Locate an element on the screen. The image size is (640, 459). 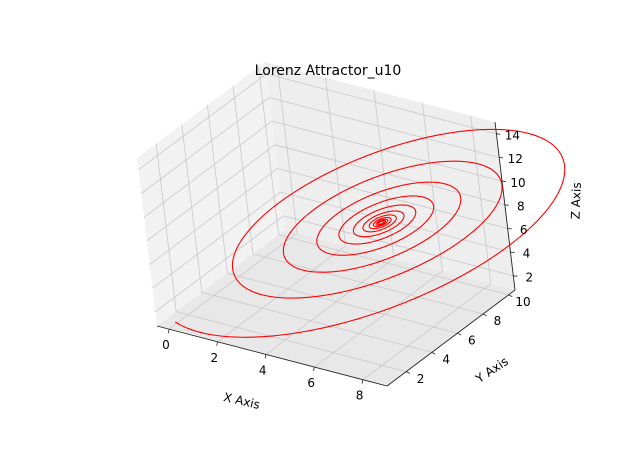
y-tick-label: 6 is located at coordinates (472, 340).